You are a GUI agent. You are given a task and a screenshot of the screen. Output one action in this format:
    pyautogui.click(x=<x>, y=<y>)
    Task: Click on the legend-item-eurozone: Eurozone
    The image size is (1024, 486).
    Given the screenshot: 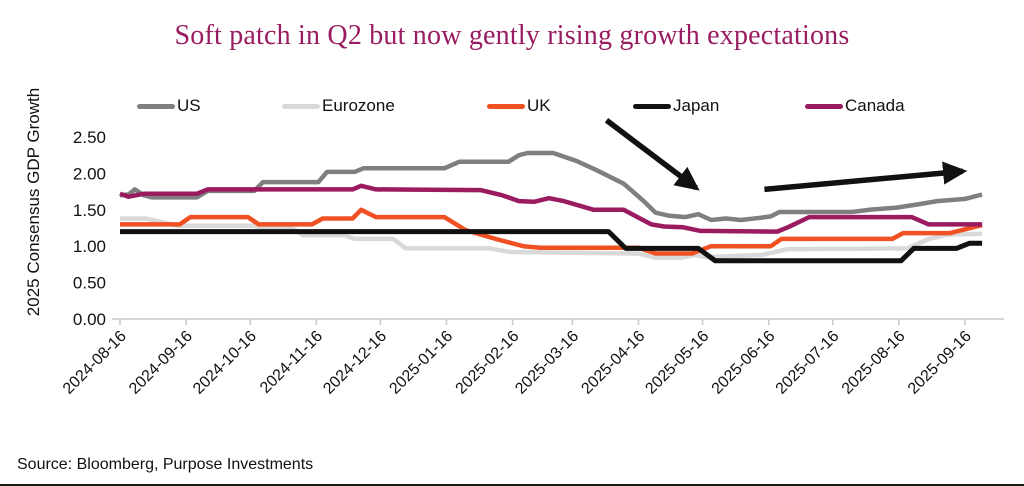 What is the action you would take?
    pyautogui.click(x=338, y=106)
    